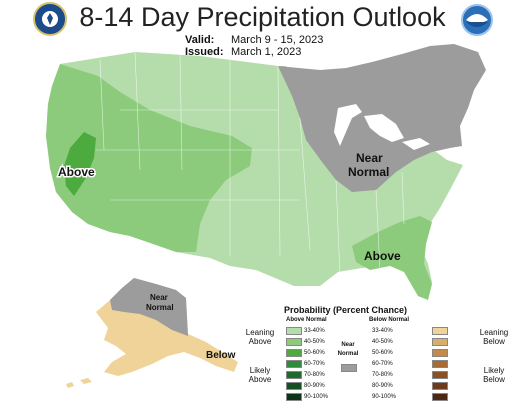  I want to click on legend-near-normal-line2: Normal, so click(348, 354).